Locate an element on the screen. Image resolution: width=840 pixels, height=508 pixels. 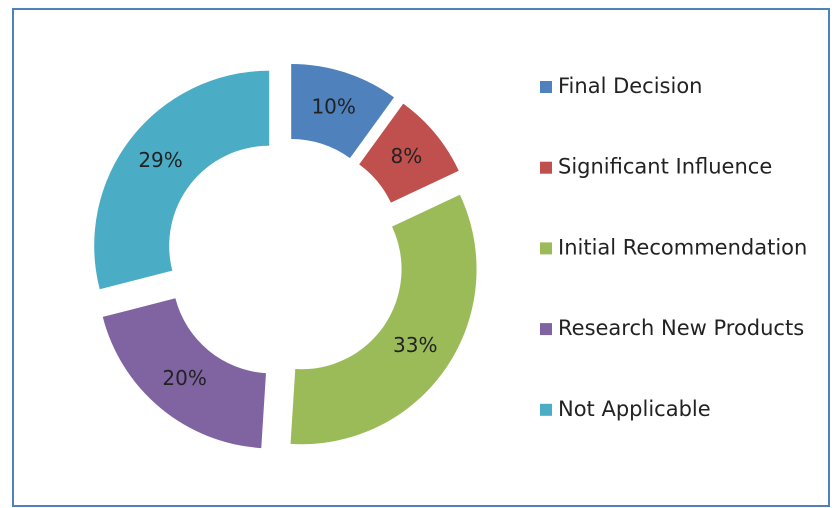
legend-label: Research New Products is located at coordinates (681, 328).